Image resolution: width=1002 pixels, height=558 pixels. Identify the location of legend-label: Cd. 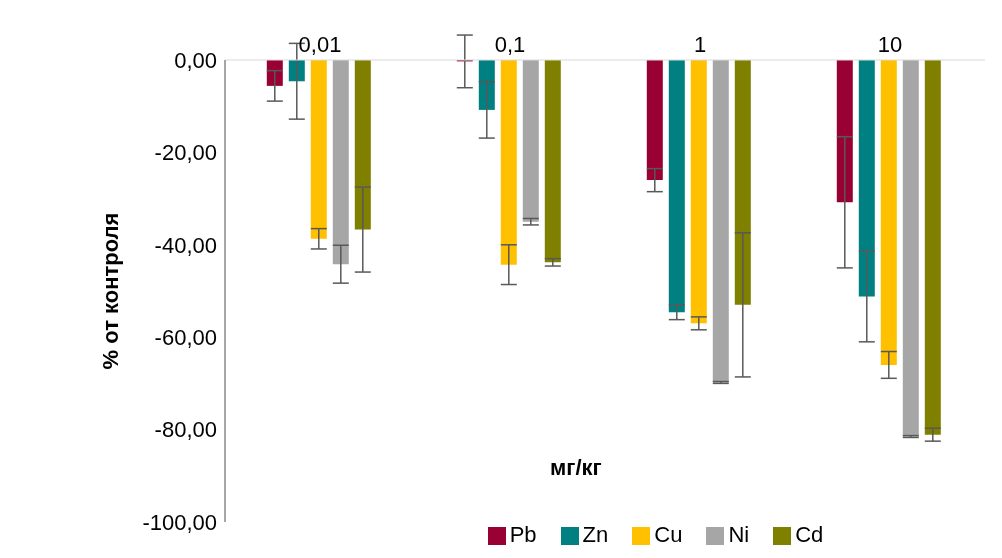
(809, 534).